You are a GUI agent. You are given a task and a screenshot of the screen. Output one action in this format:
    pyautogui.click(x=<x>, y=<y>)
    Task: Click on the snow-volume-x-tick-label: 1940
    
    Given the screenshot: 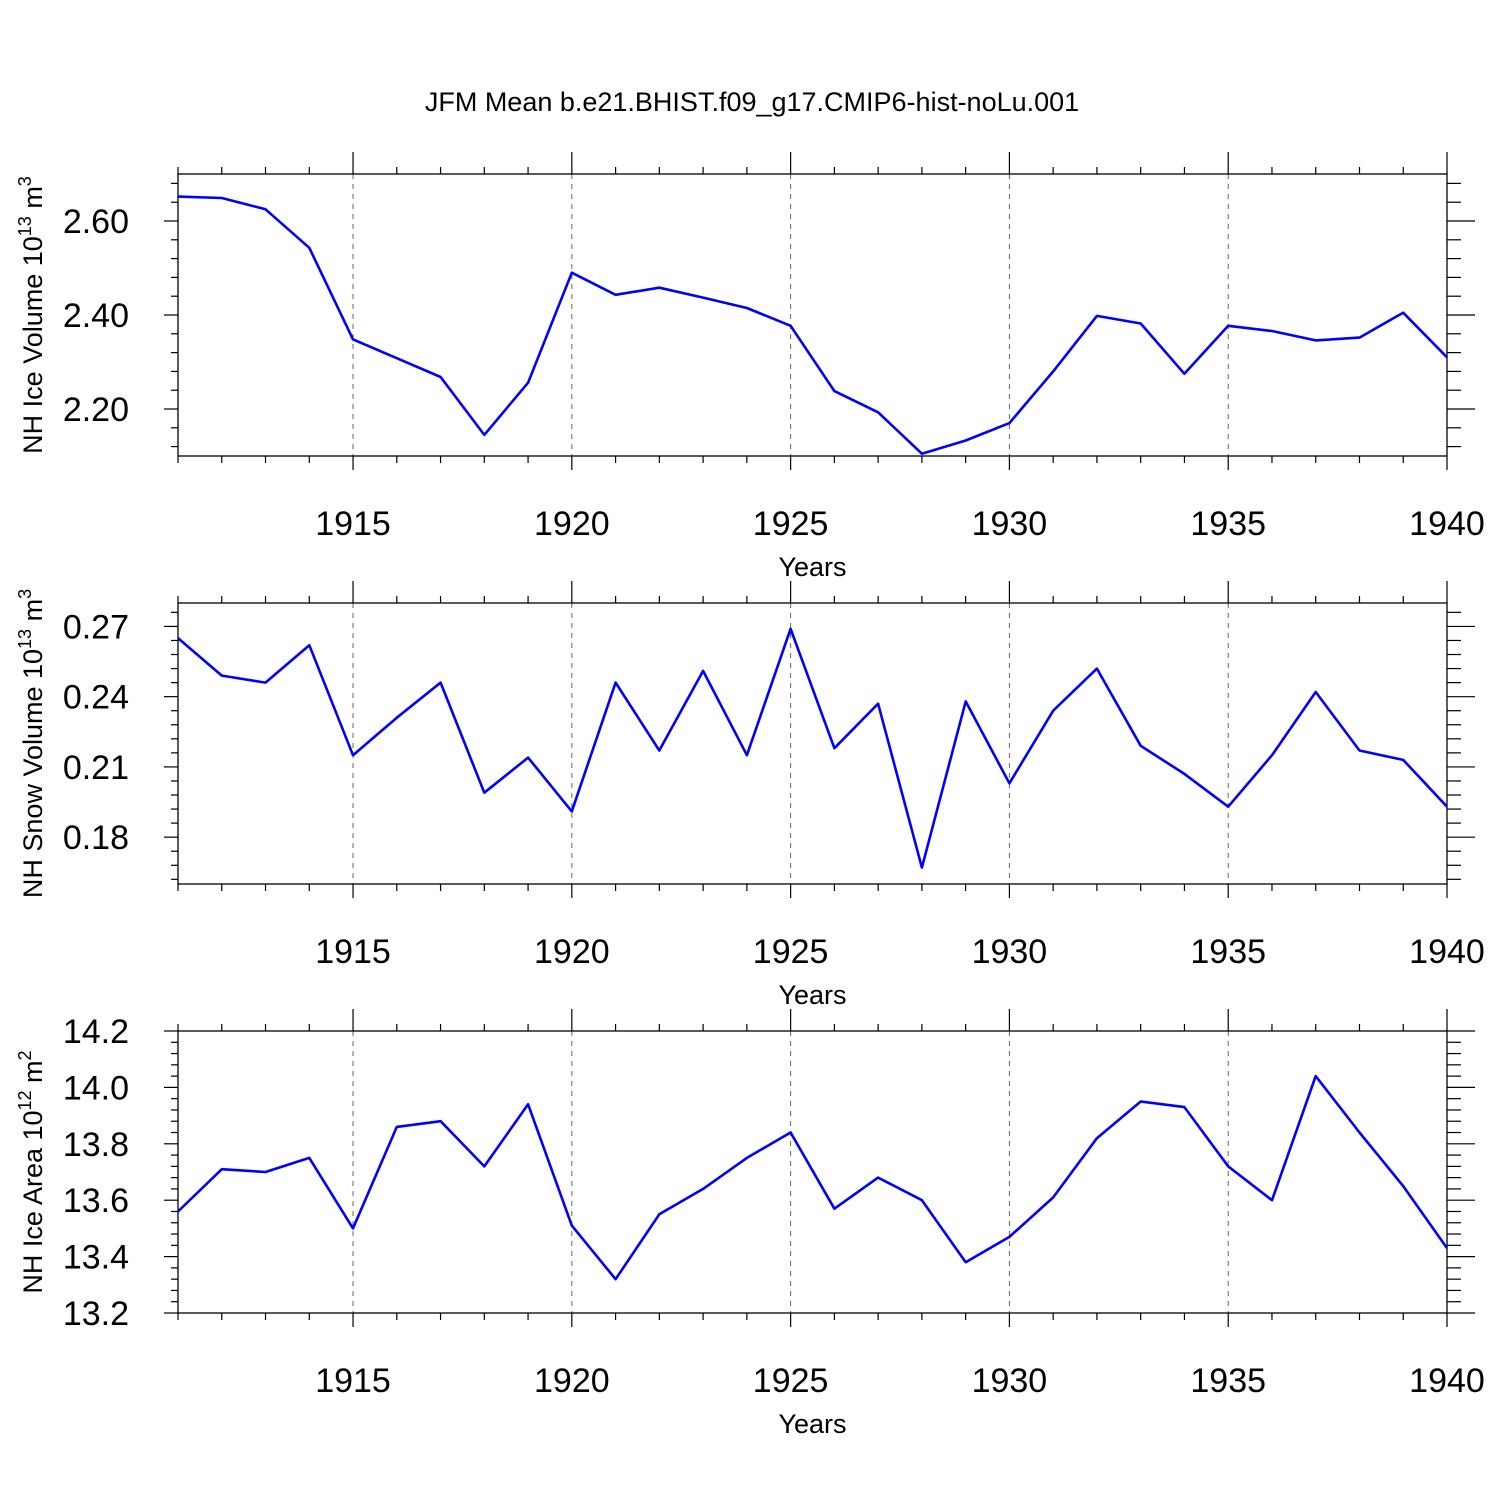 What is the action you would take?
    pyautogui.click(x=1447, y=952)
    